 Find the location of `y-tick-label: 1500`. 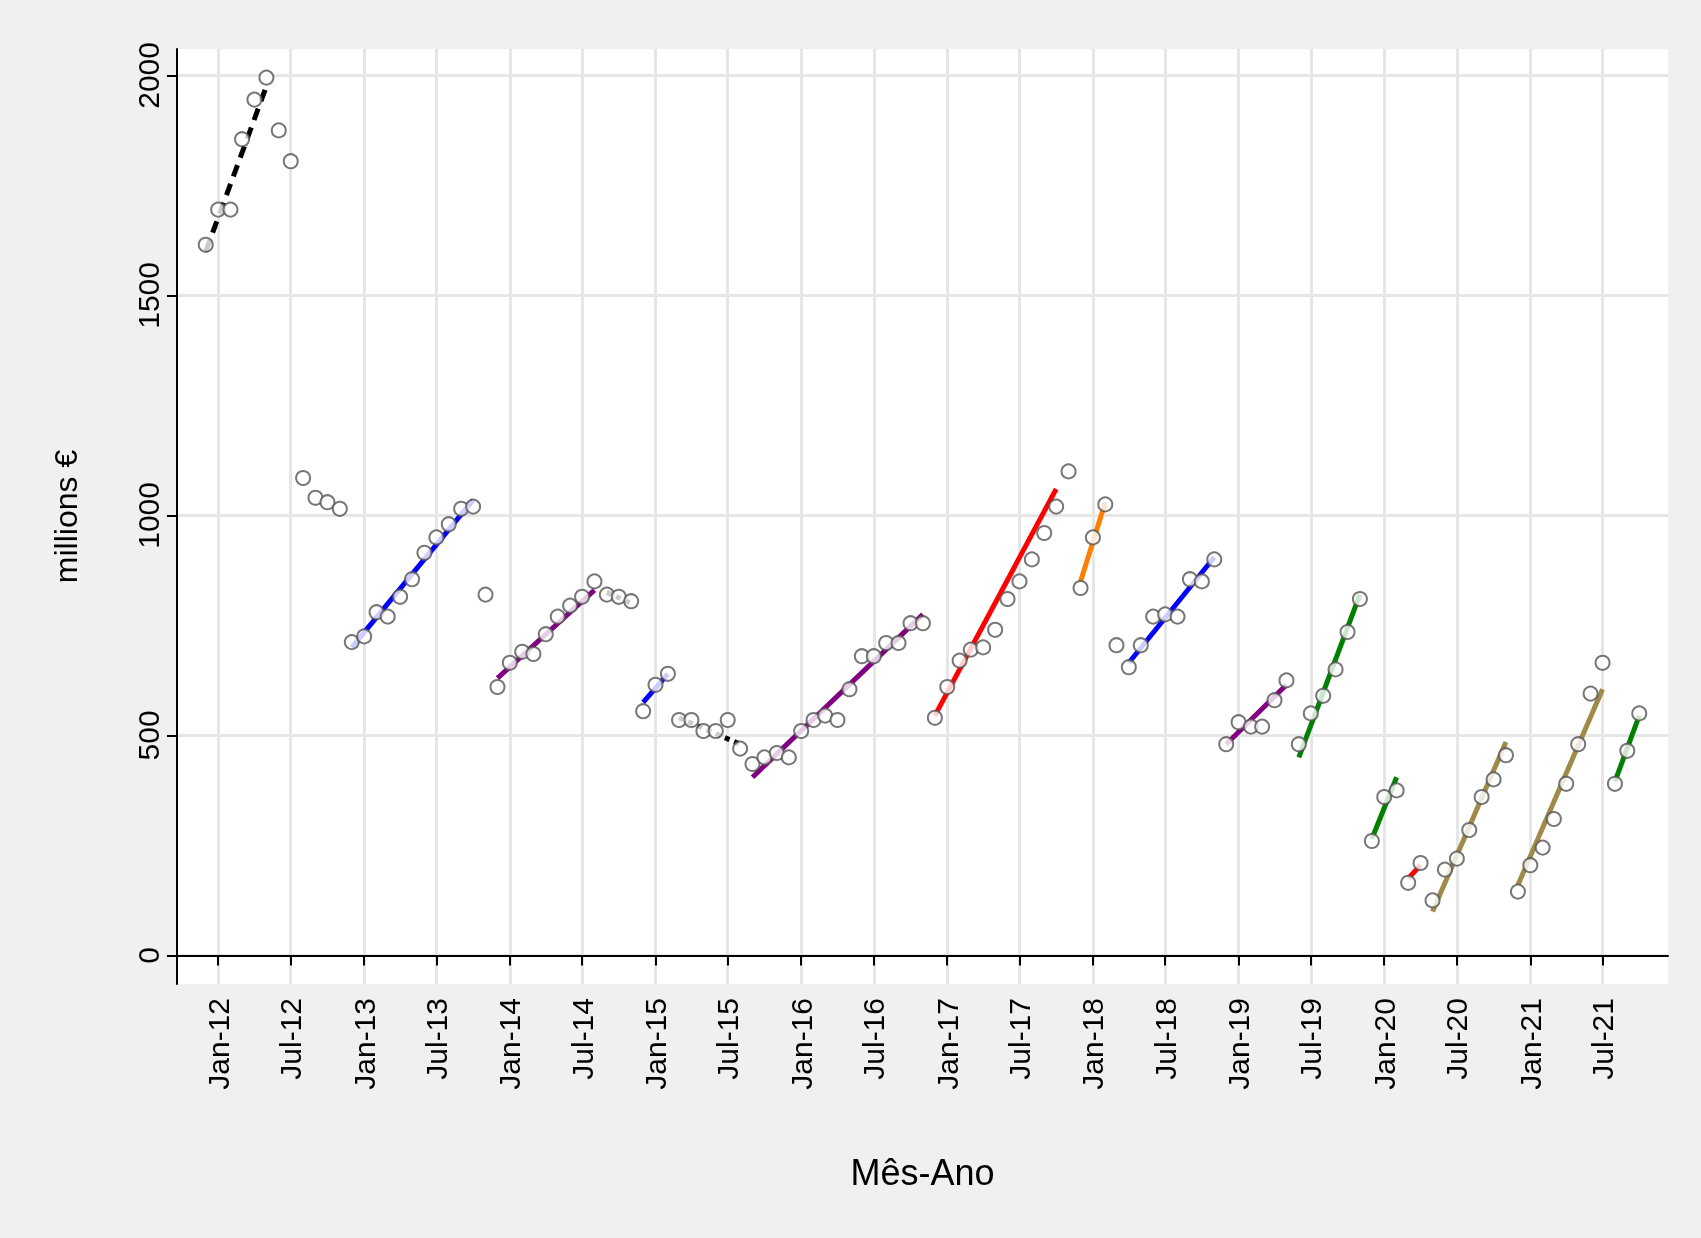

y-tick-label: 1500 is located at coordinates (148, 295).